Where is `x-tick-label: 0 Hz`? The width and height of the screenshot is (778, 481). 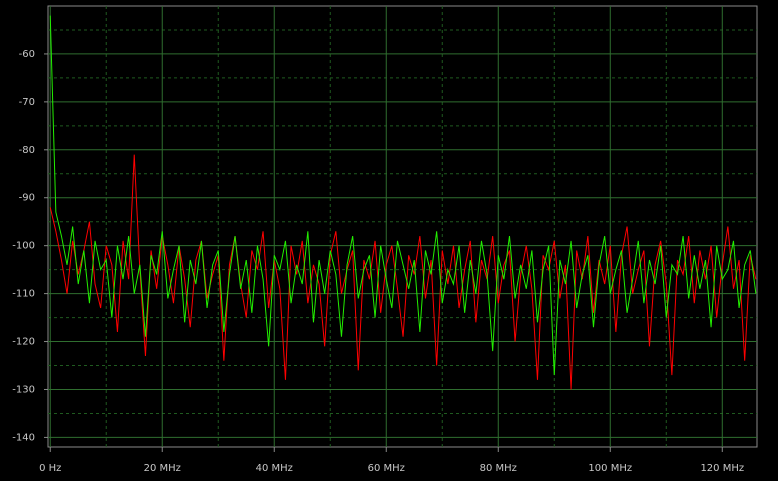 x-tick-label: 0 Hz is located at coordinates (50, 468).